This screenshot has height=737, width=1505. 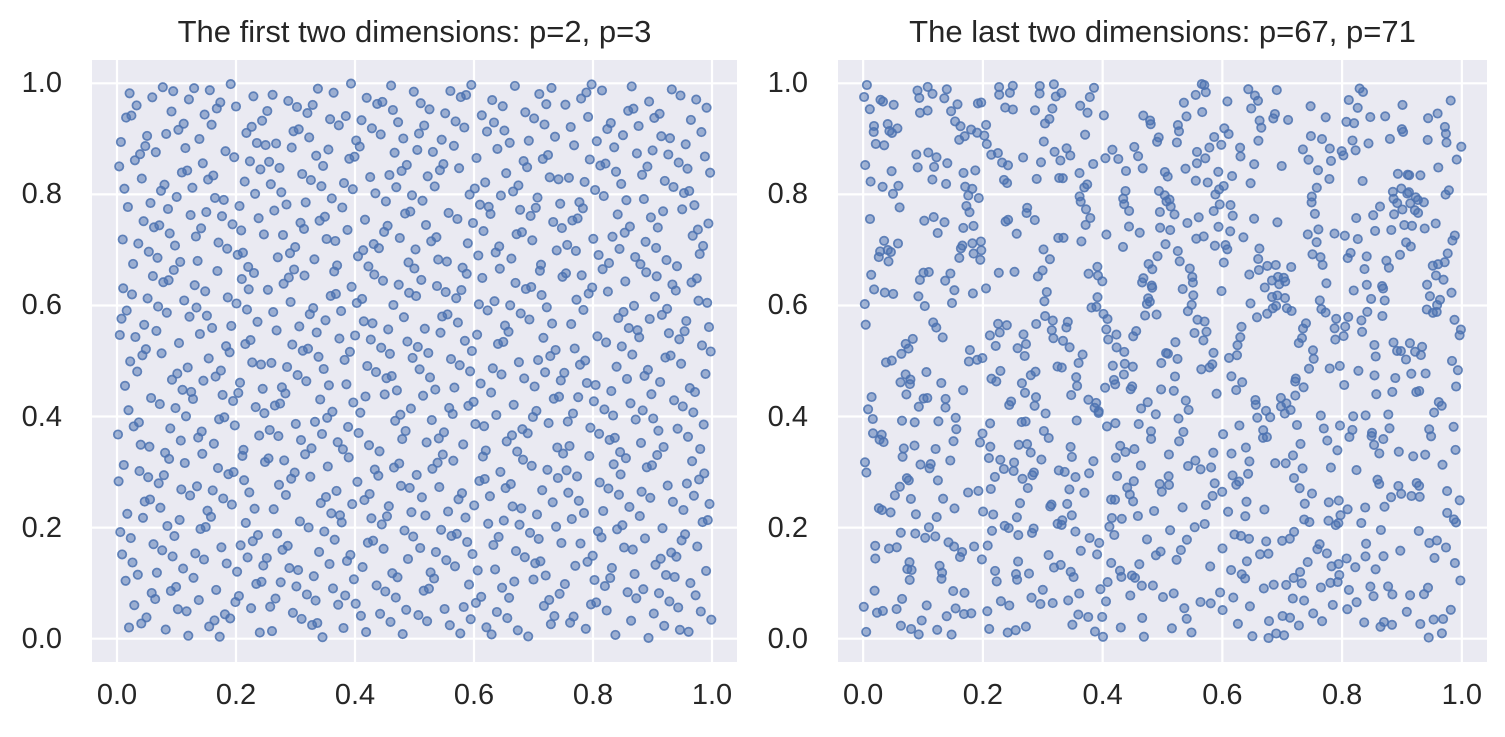 I want to click on panel-title-right: The last two dimensions: p=67, p=71, so click(x=1162, y=31).